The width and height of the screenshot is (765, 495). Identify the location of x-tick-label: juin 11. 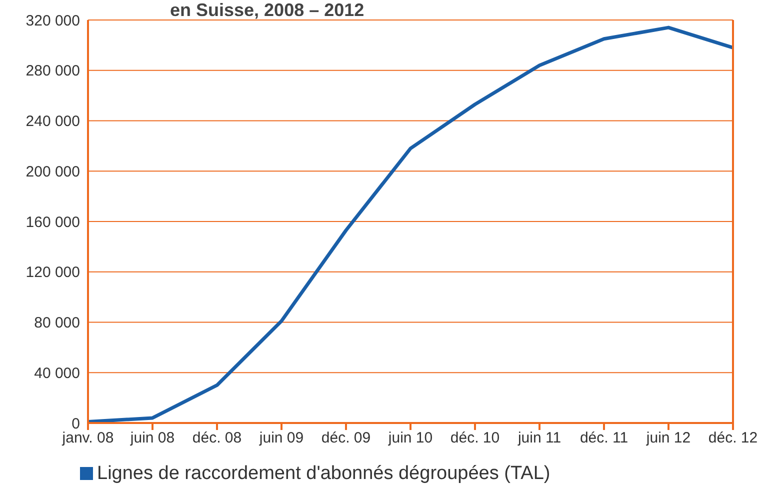
(539, 438).